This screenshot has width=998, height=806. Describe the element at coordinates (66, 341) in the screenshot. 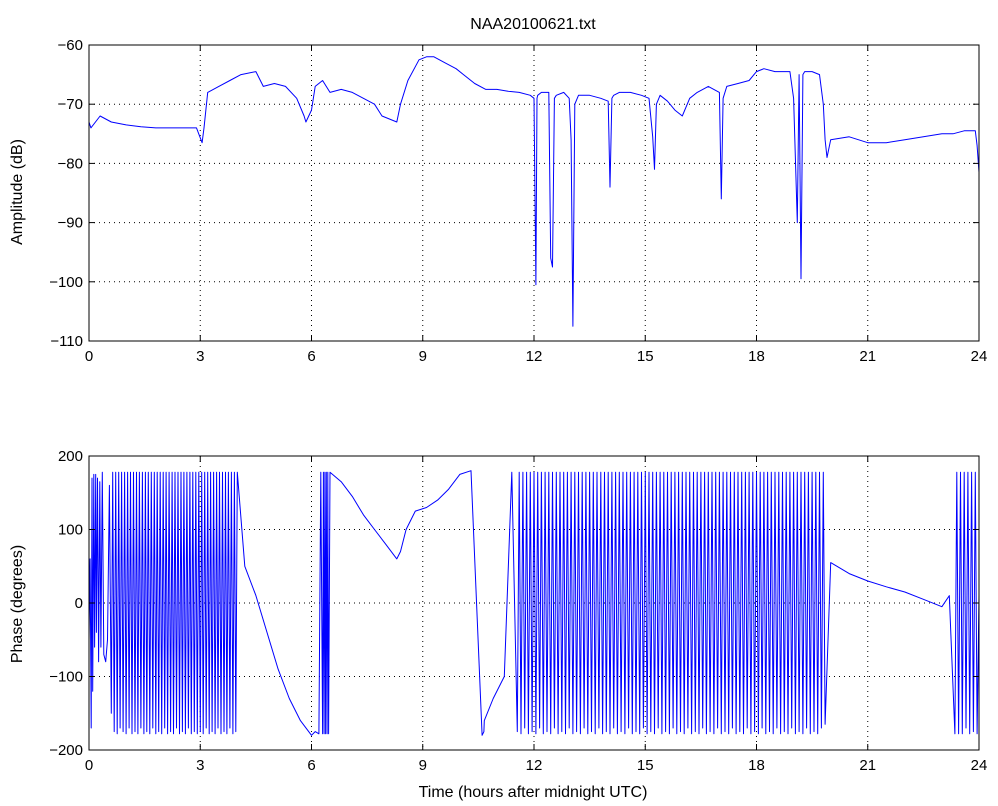

I see `y-tick-label: −110` at that location.